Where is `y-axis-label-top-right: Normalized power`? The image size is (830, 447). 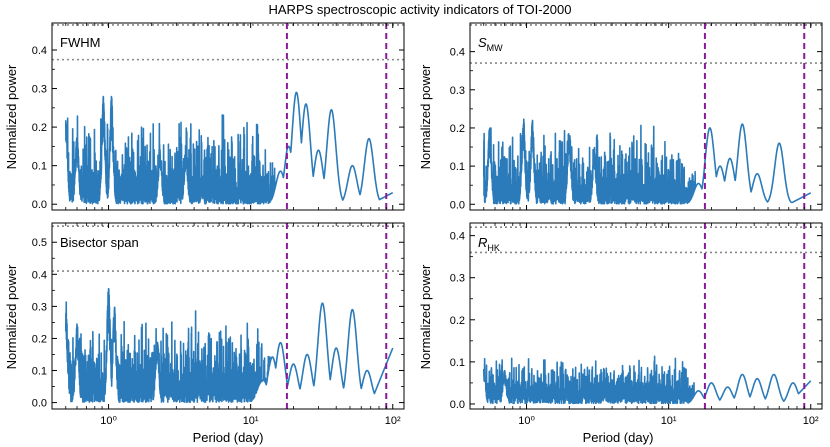 y-axis-label-top-right: Normalized power is located at coordinates (425, 116).